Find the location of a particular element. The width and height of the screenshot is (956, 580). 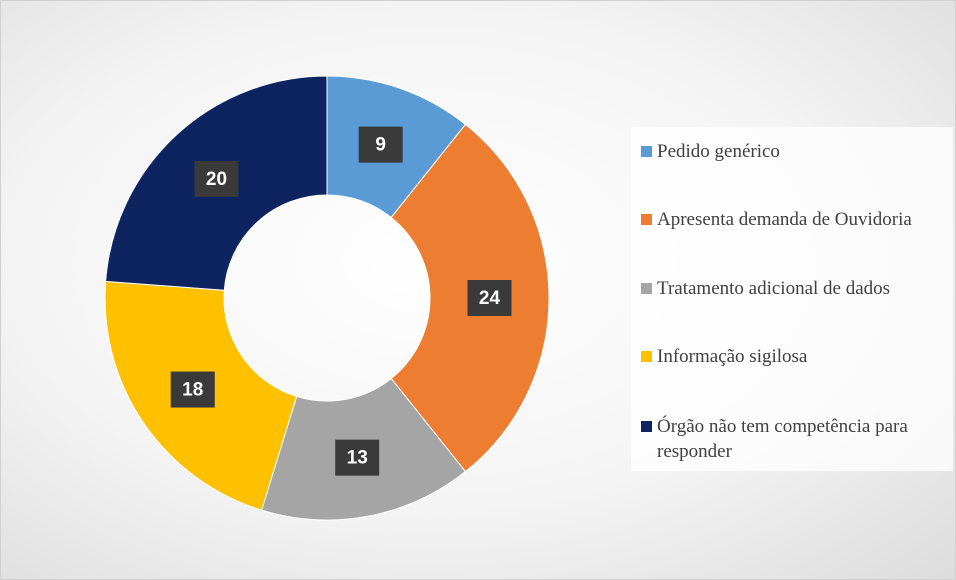

legend-item: Tratamento adicional de dados is located at coordinates (798, 288).